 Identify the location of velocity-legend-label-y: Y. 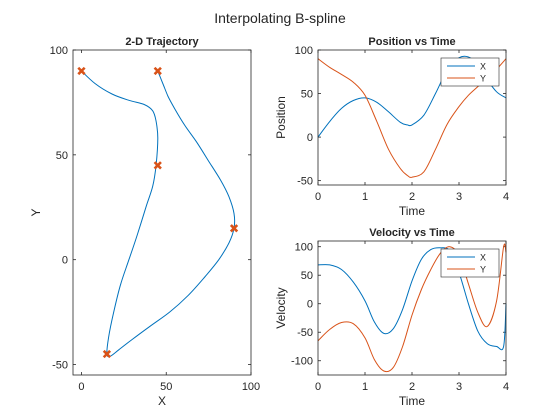
(483, 270).